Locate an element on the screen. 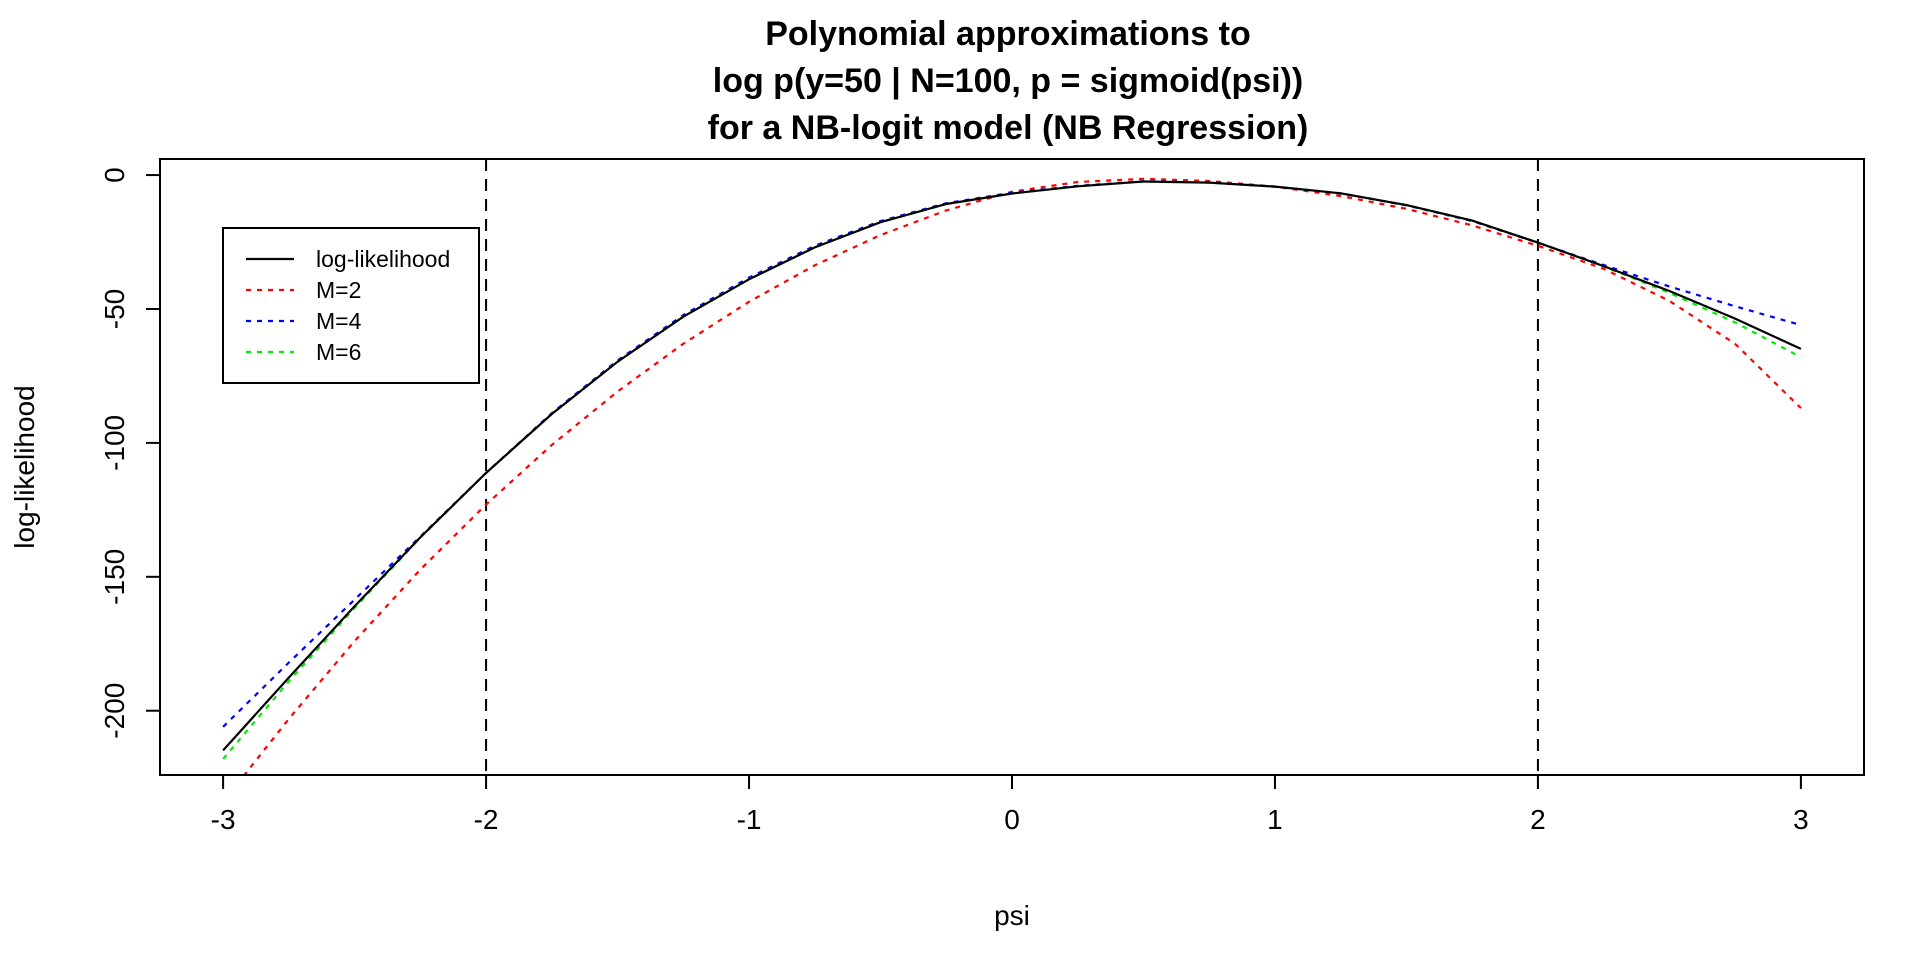 The height and width of the screenshot is (960, 1920). y-axis: 0 -50 -100 -150 -200 is located at coordinates (130, 453).